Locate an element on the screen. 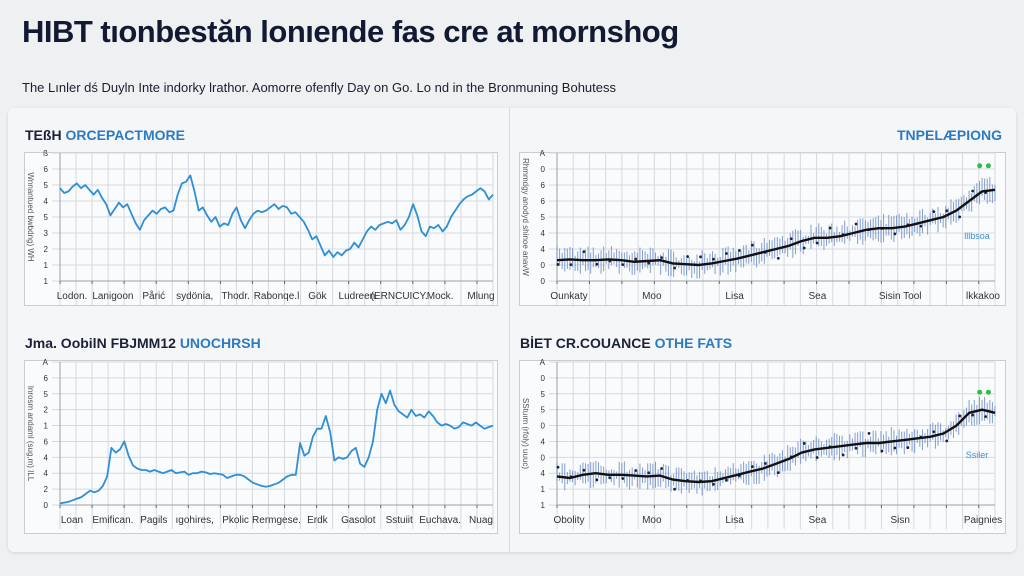 The image size is (1024, 576). series-line-main is located at coordinates (276, 216).